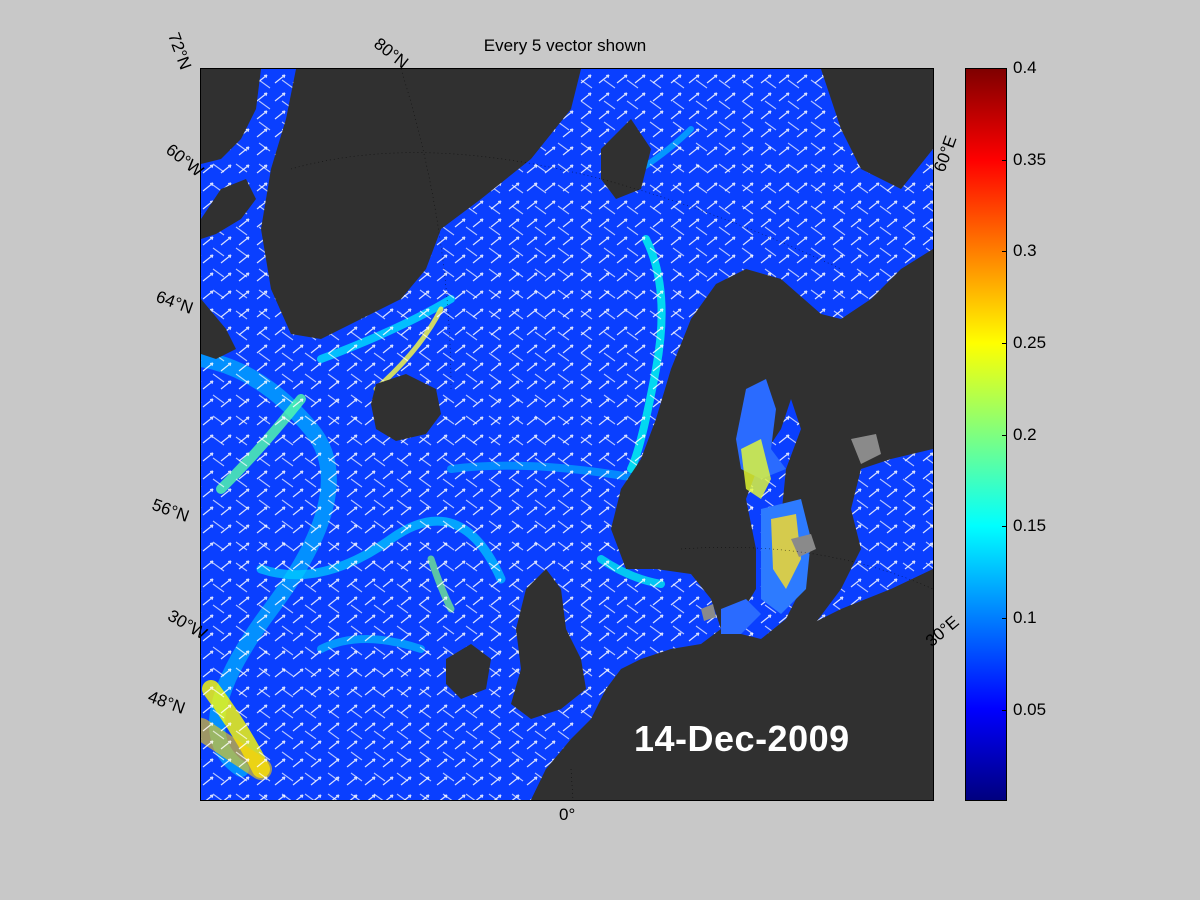 The image size is (1200, 900). Describe the element at coordinates (626, 159) in the screenshot. I see `svalbard` at that location.